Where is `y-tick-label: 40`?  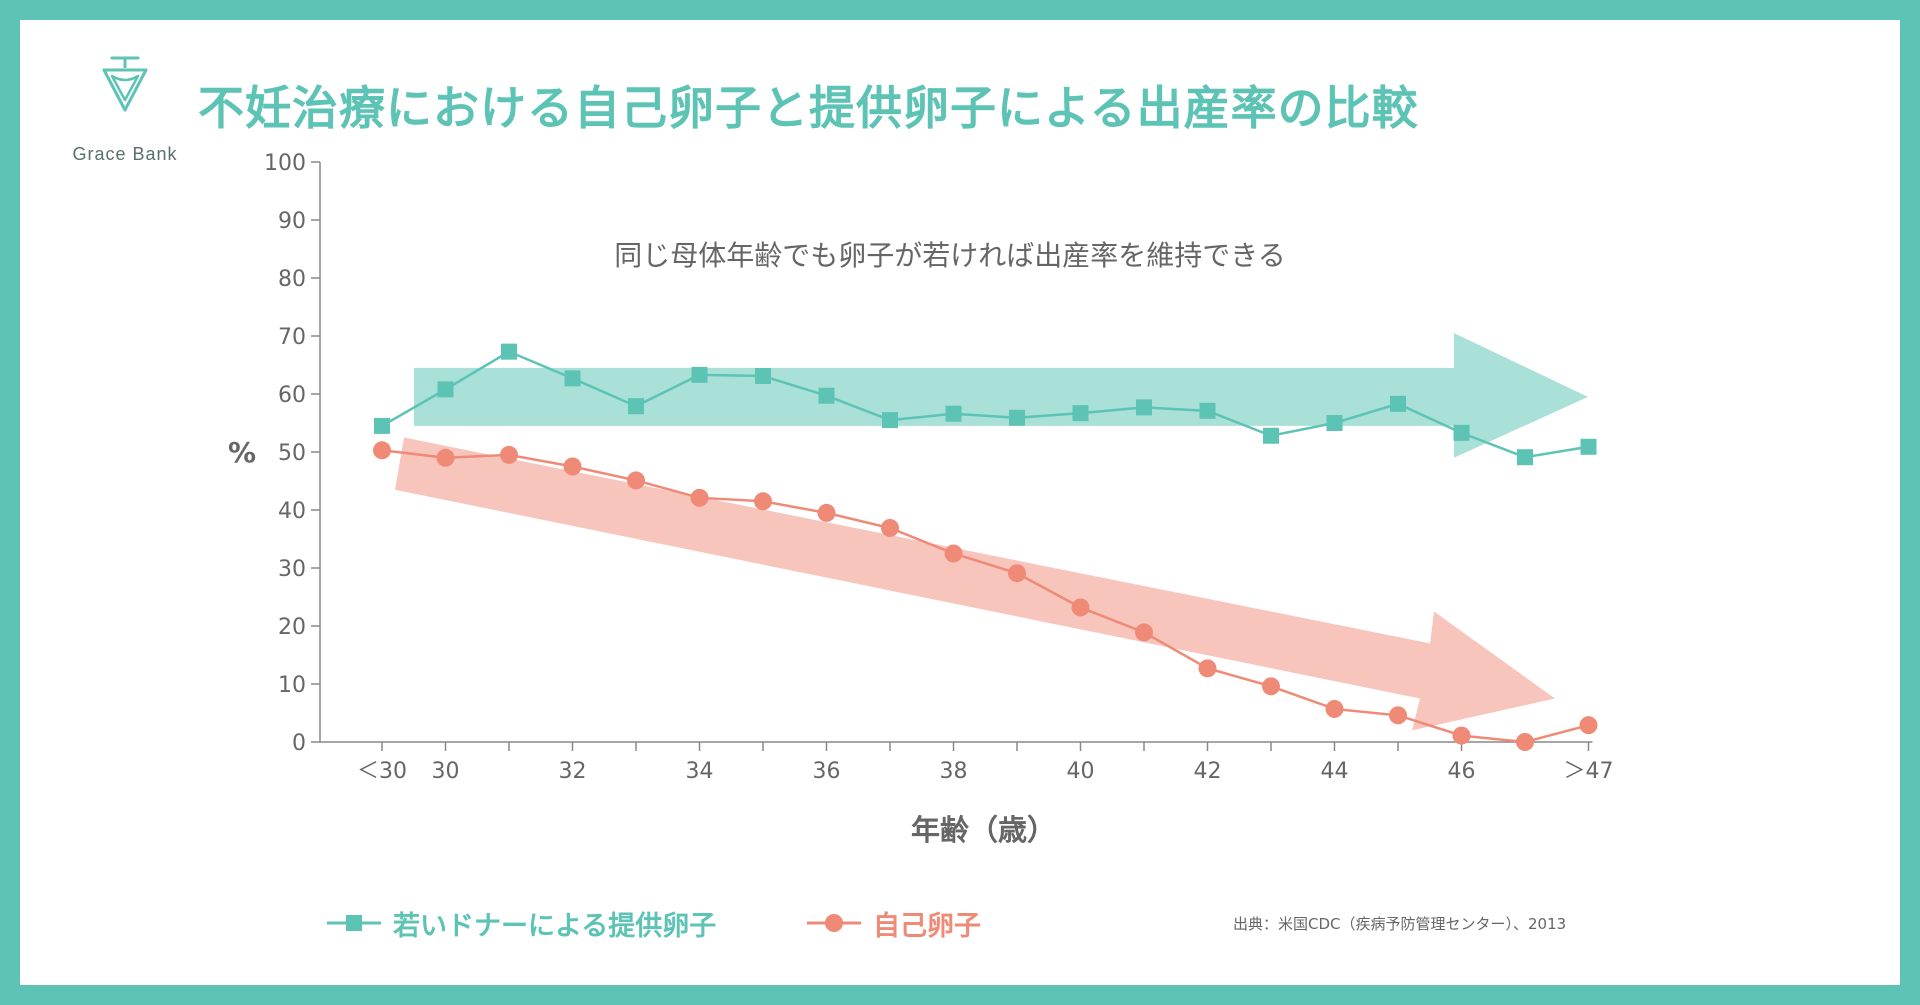 y-tick-label: 40 is located at coordinates (292, 511).